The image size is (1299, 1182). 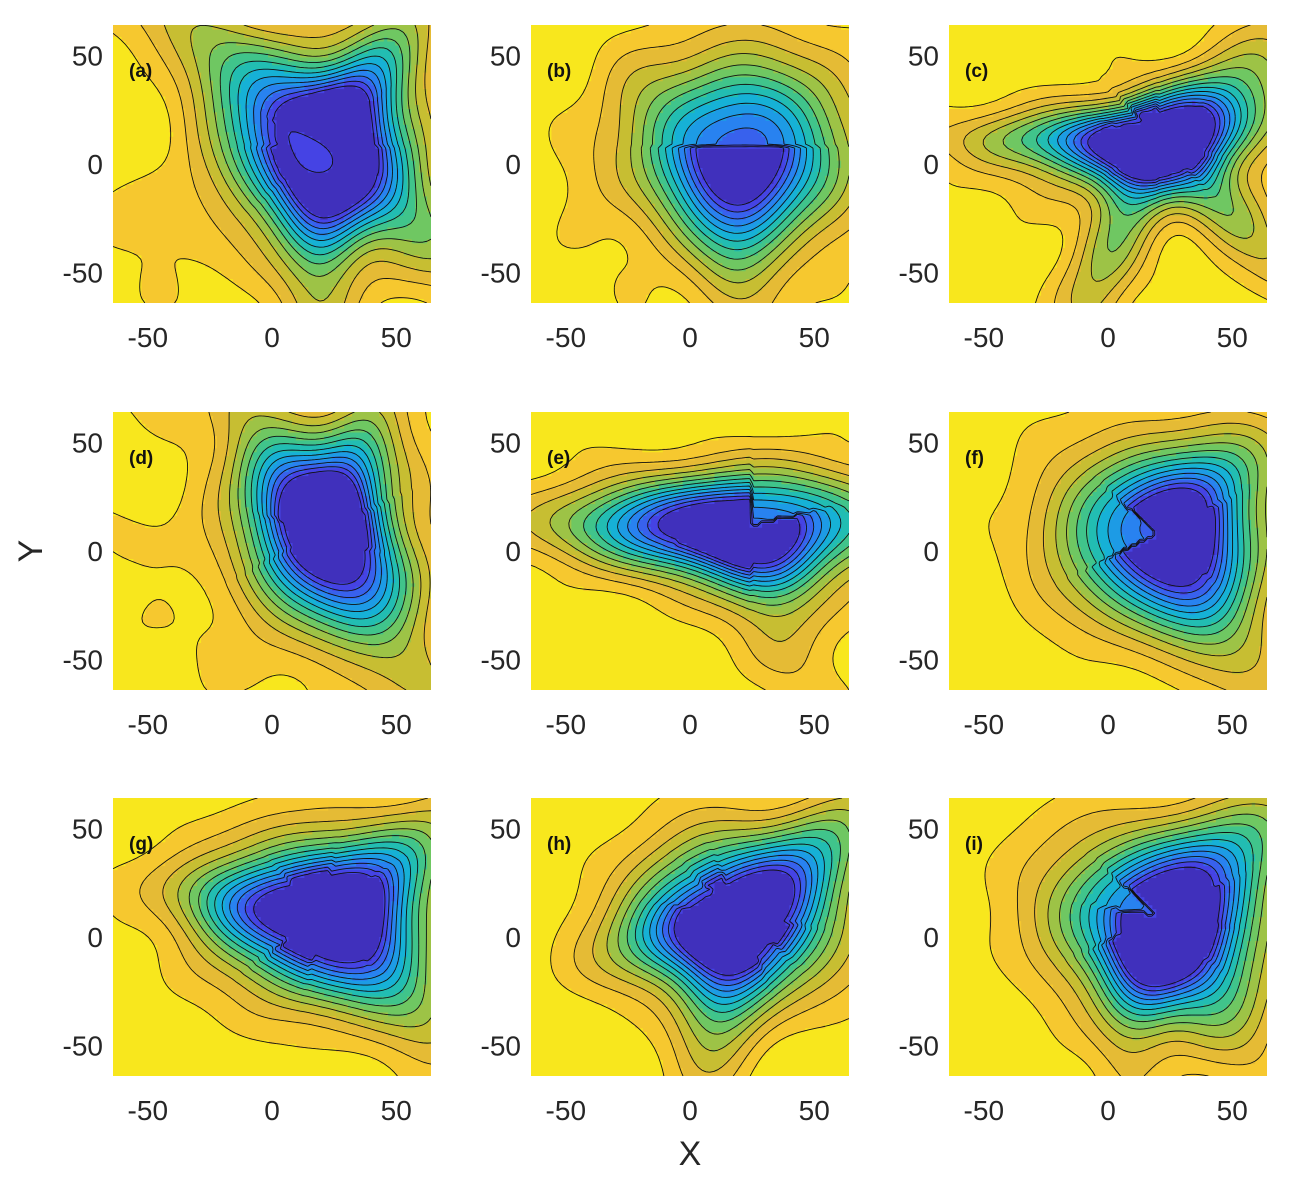 I want to click on contour-panel: (a) -50 0 50 -50 0 50, so click(x=247, y=189).